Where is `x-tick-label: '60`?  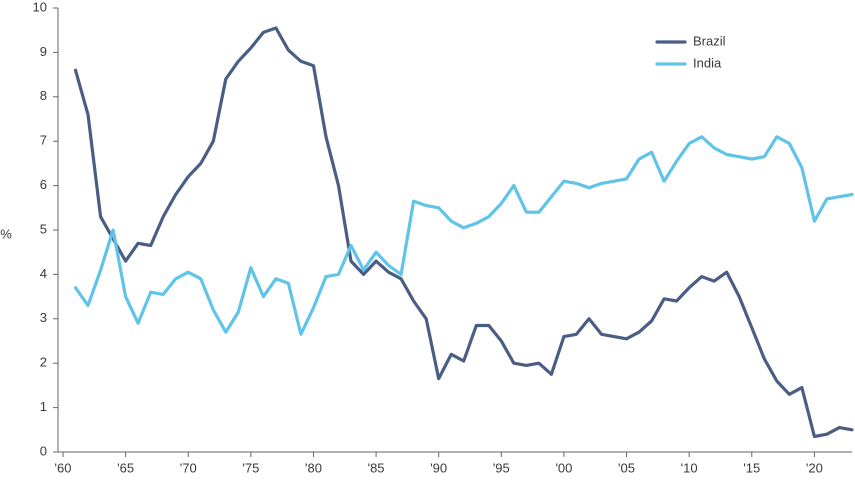 x-tick-label: '60 is located at coordinates (63, 467).